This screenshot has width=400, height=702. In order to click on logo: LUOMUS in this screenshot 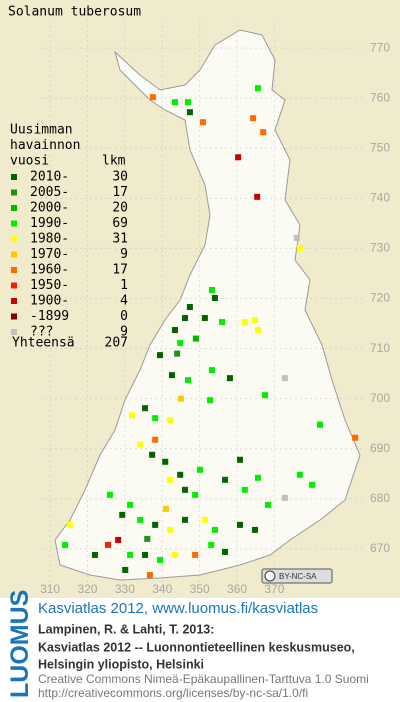, I will do `click(20, 644)`.